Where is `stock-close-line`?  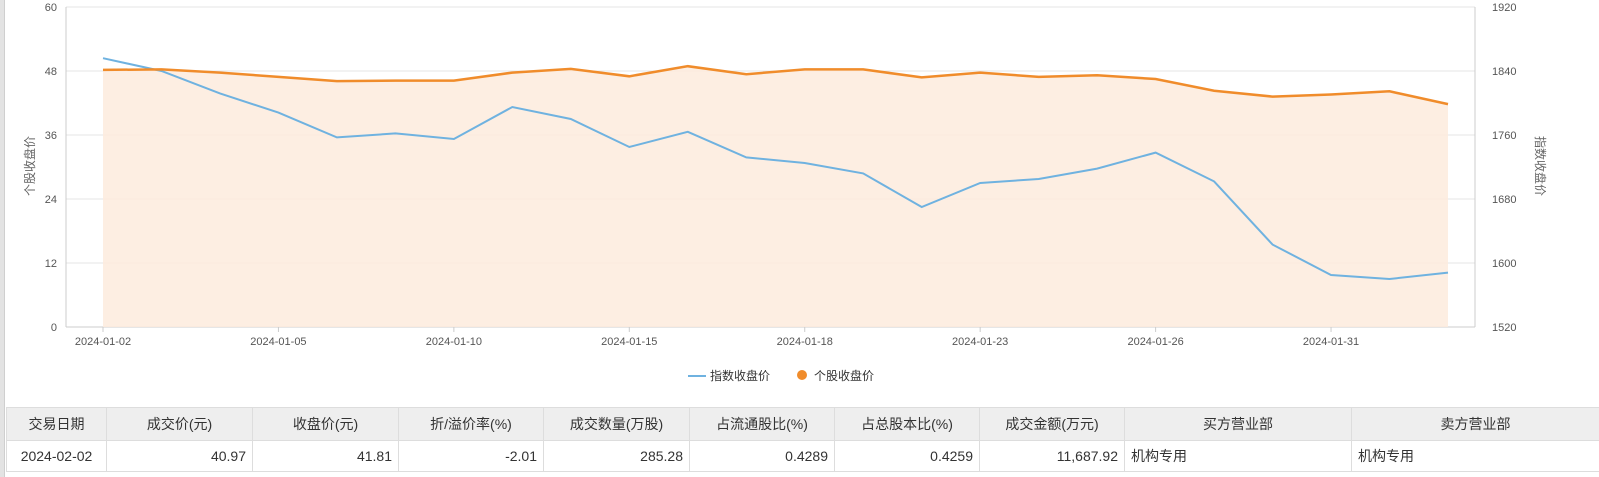
stock-close-line is located at coordinates (775, 85).